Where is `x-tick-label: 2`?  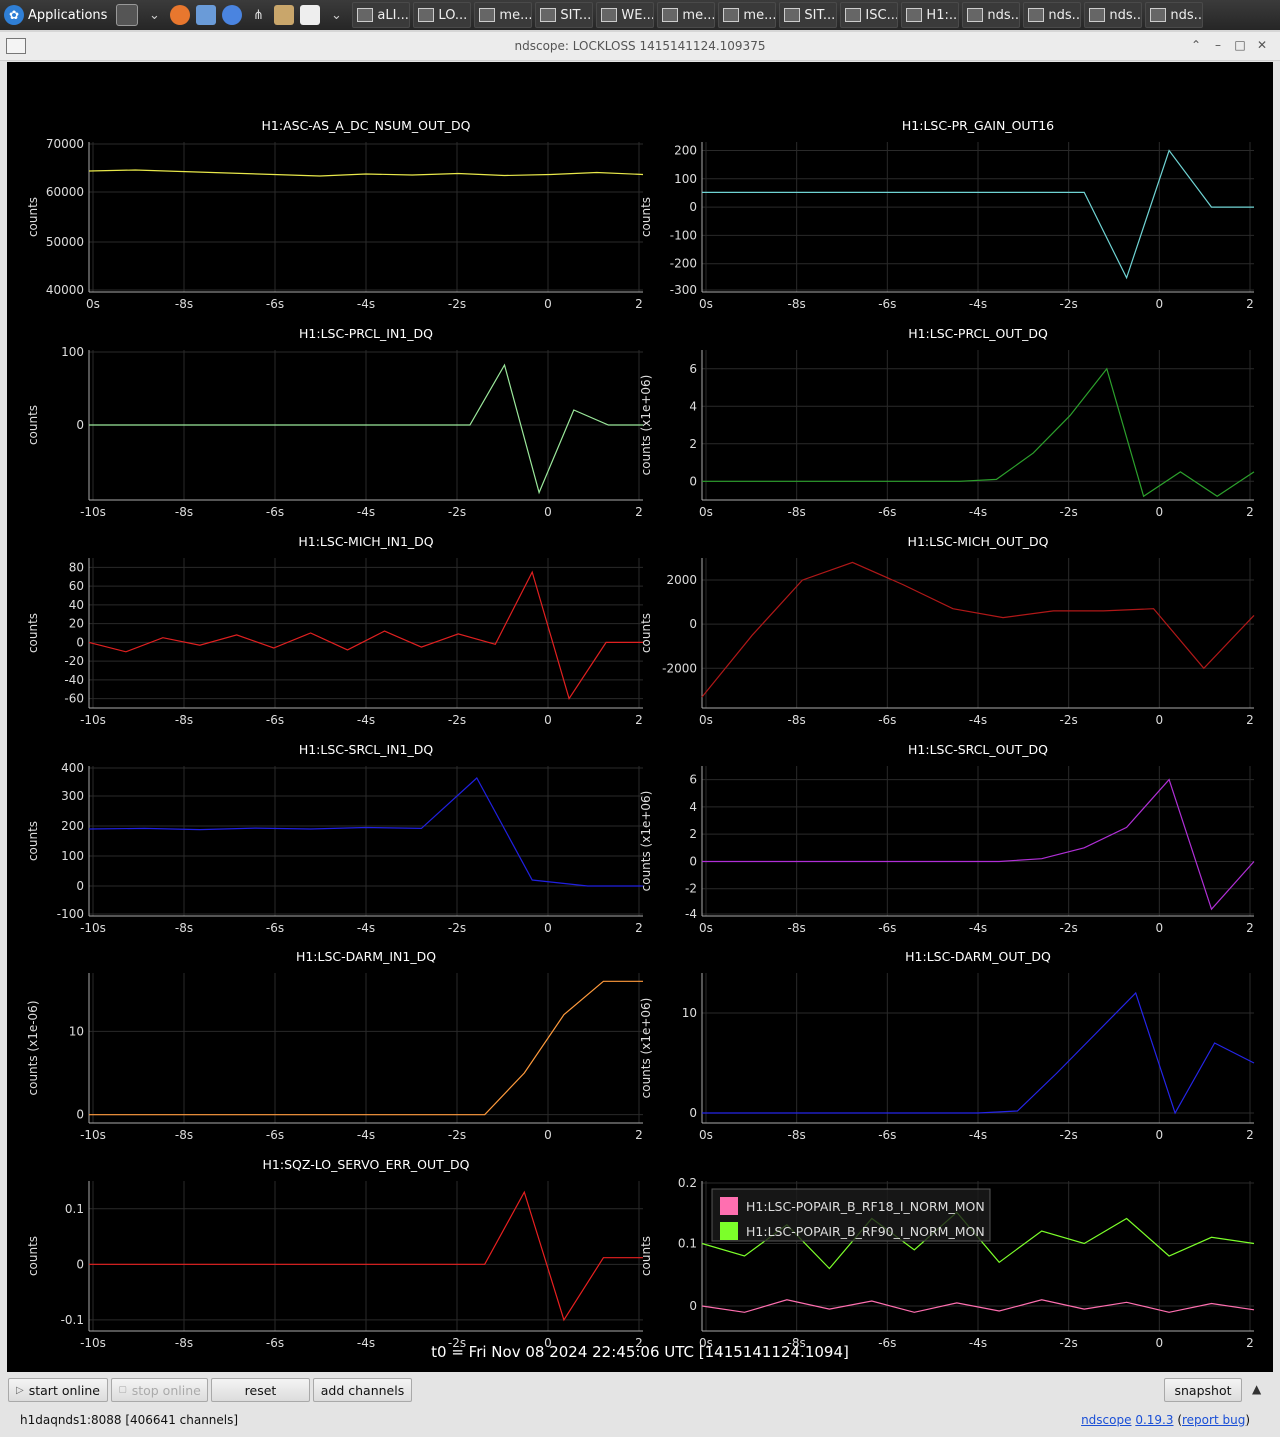 x-tick-label: 2 is located at coordinates (1250, 1343).